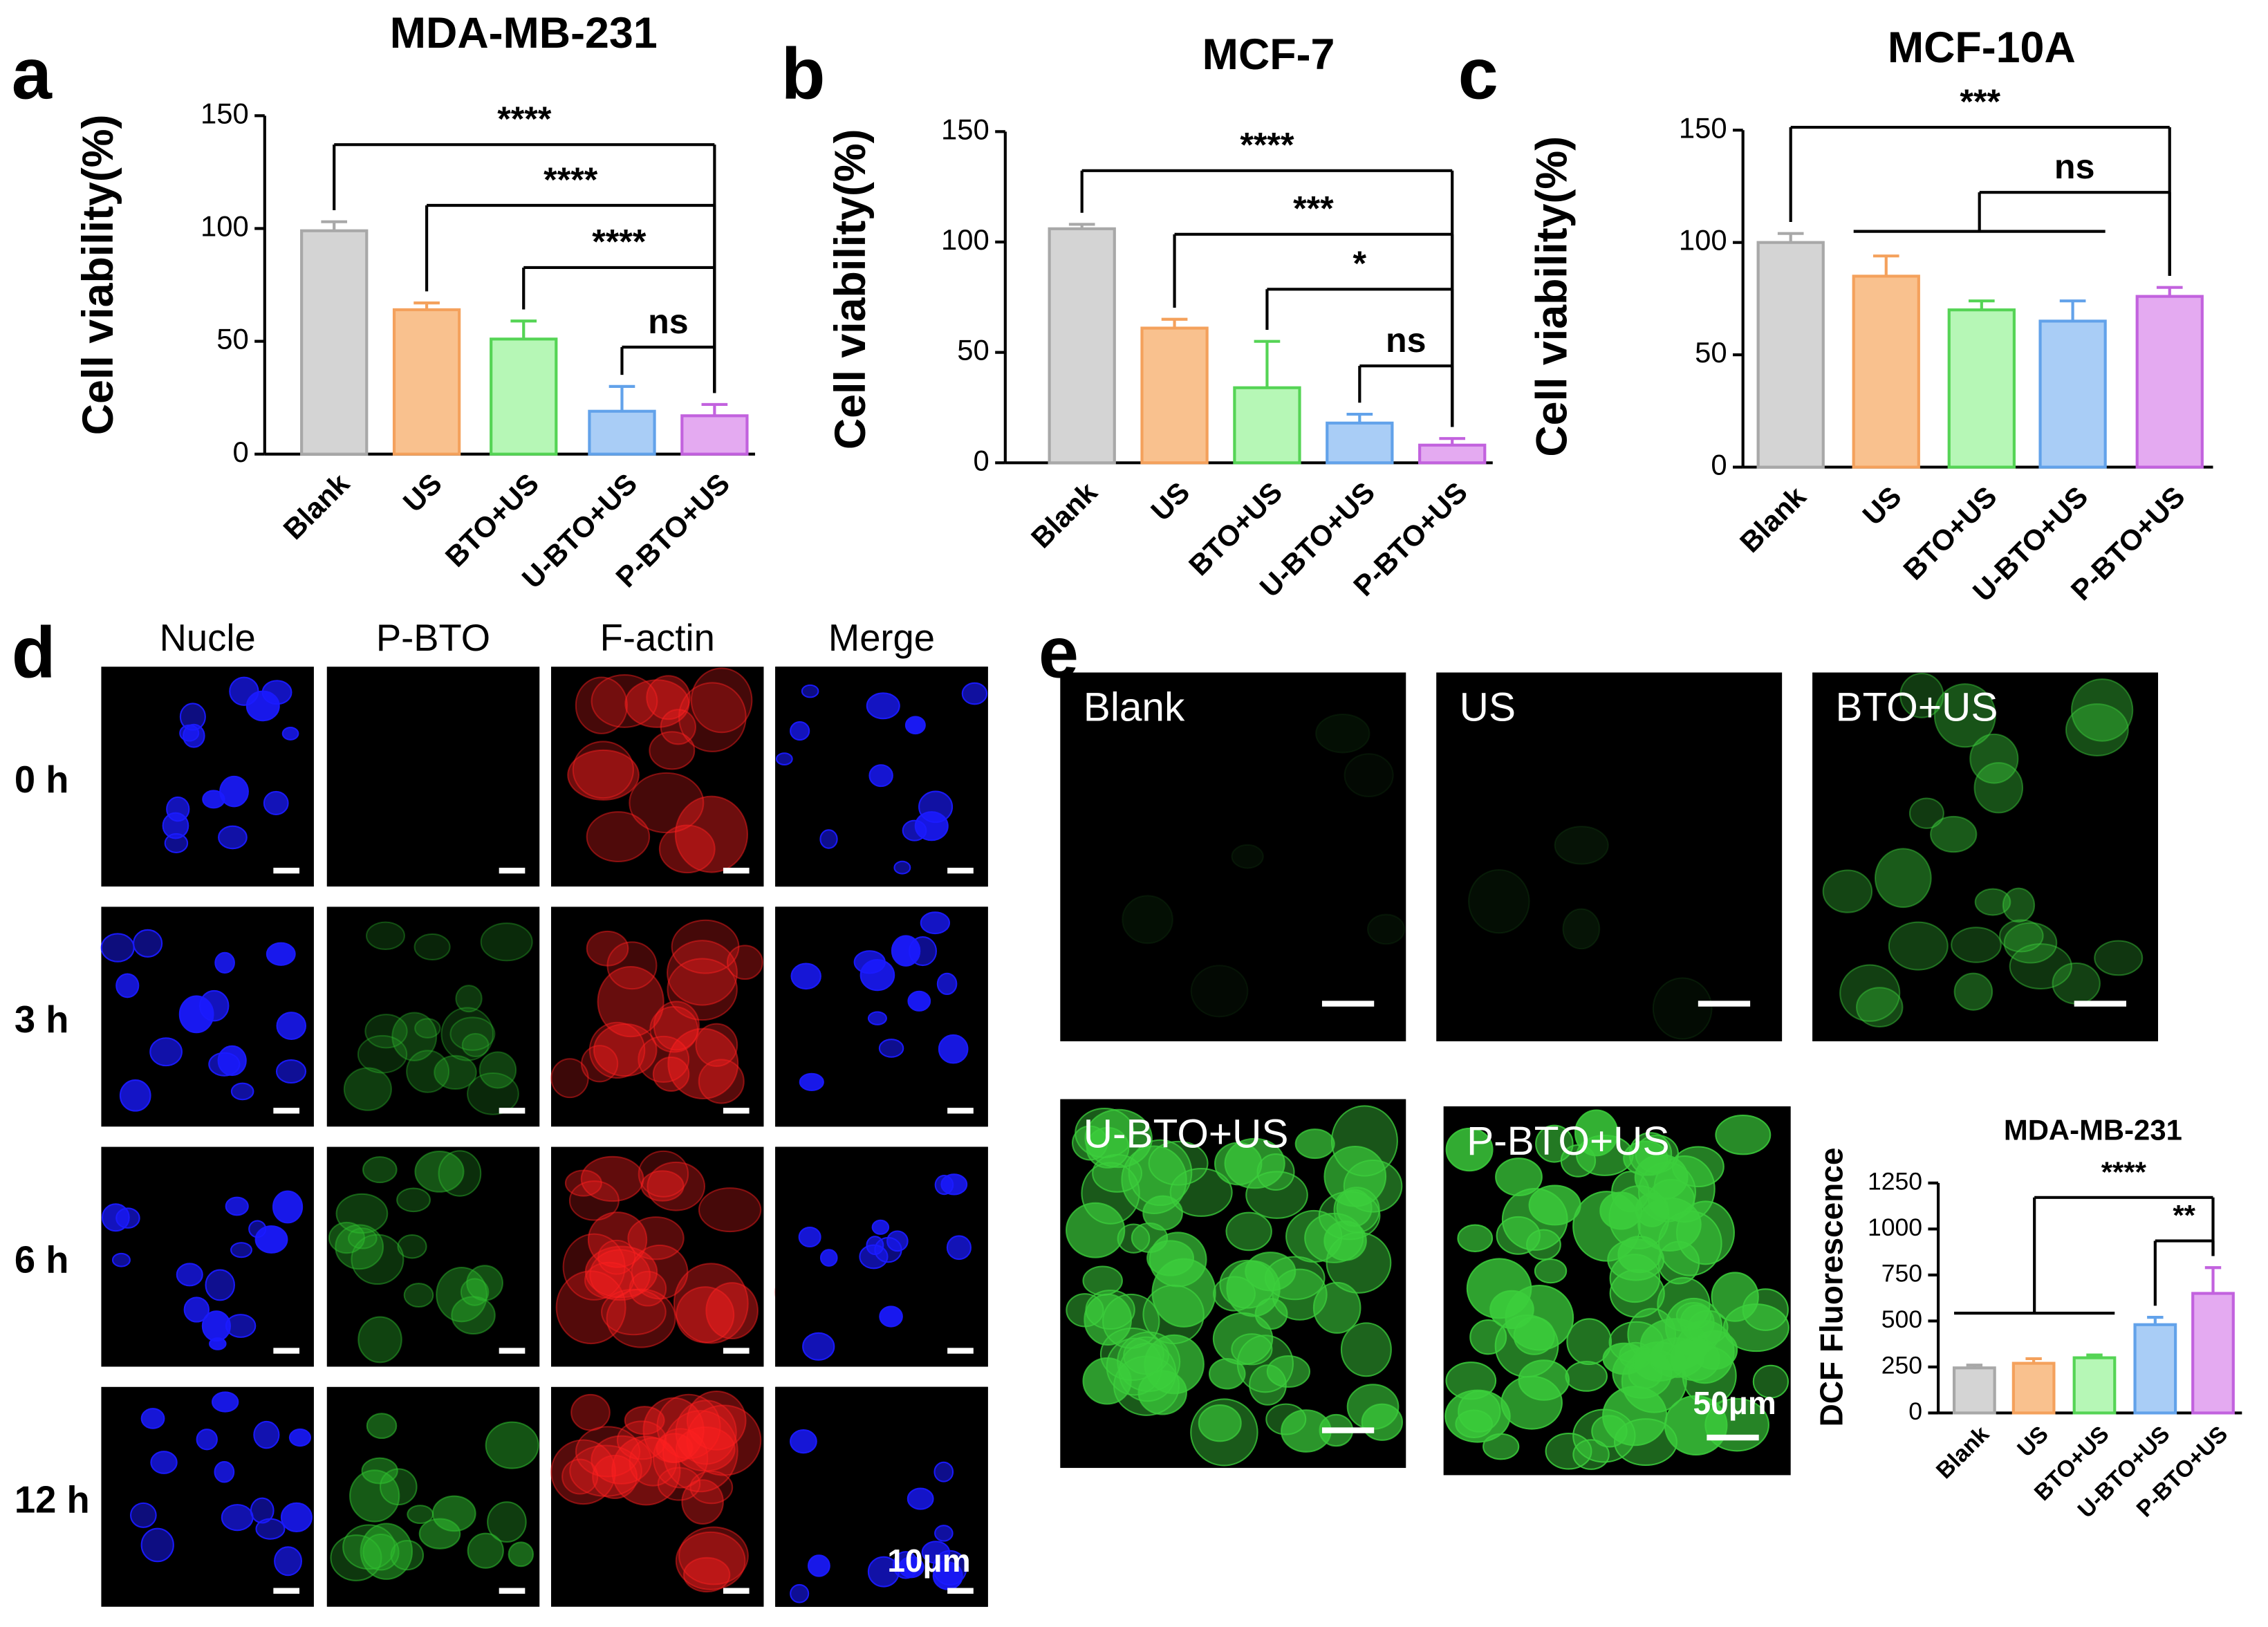 The width and height of the screenshot is (2268, 1627). I want to click on micrograph, so click(433, 1017).